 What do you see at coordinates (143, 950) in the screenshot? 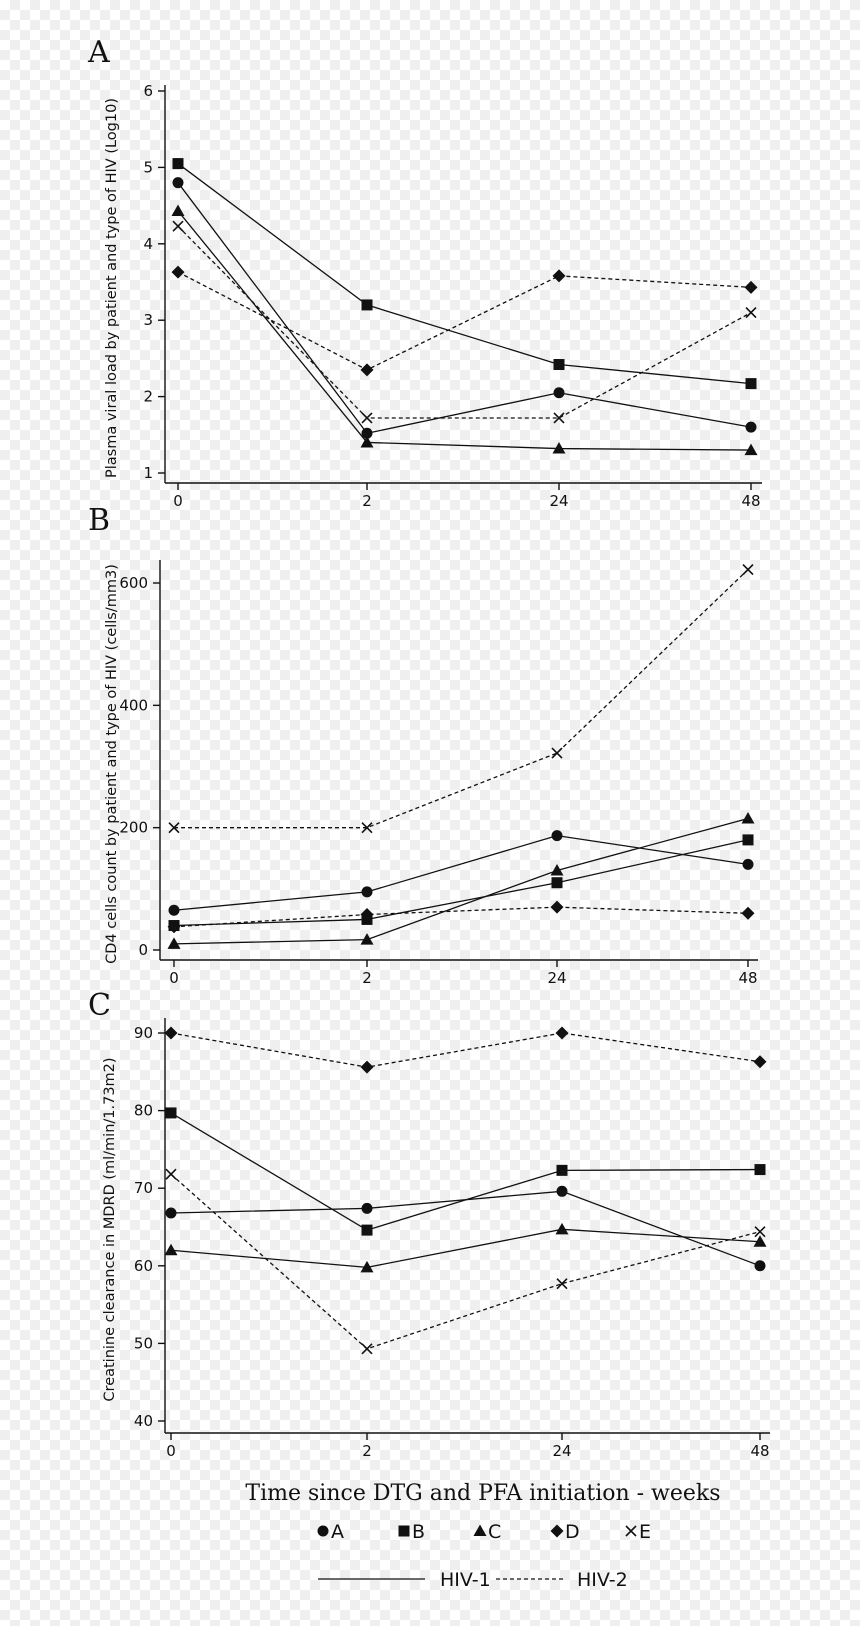
I see `y-tick-label: 0` at bounding box center [143, 950].